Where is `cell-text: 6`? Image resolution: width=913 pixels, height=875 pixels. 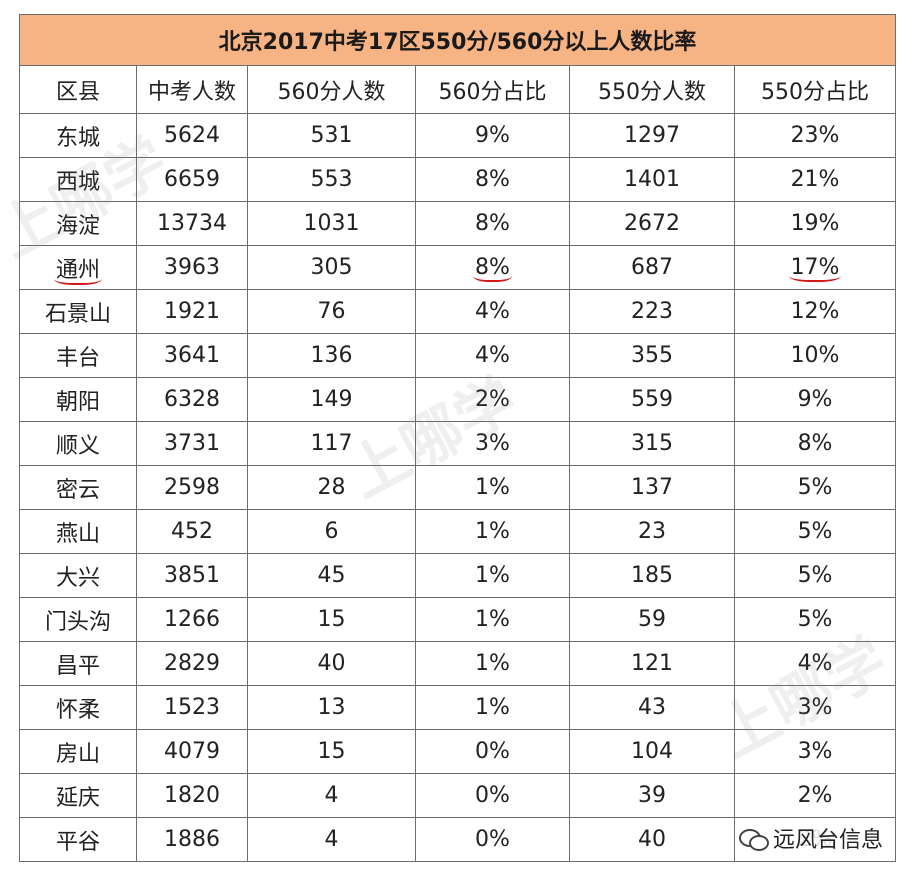 cell-text: 6 is located at coordinates (331, 531).